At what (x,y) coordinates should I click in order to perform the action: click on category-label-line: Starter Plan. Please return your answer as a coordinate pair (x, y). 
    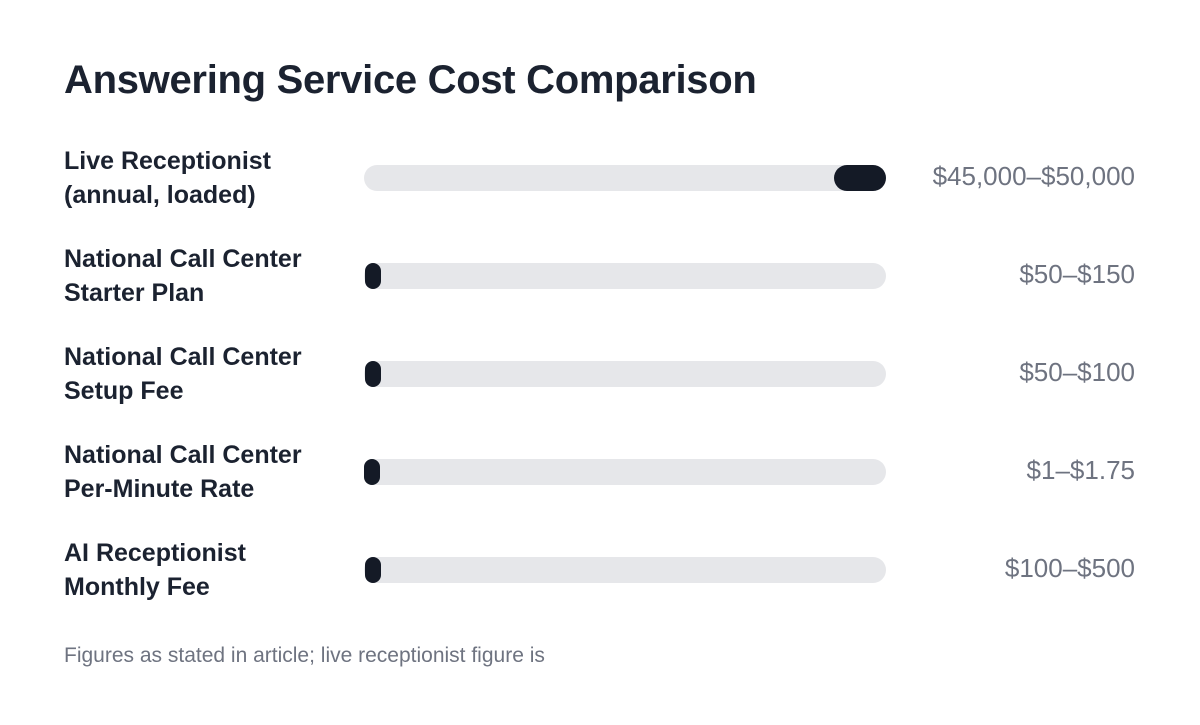
    Looking at the image, I should click on (134, 293).